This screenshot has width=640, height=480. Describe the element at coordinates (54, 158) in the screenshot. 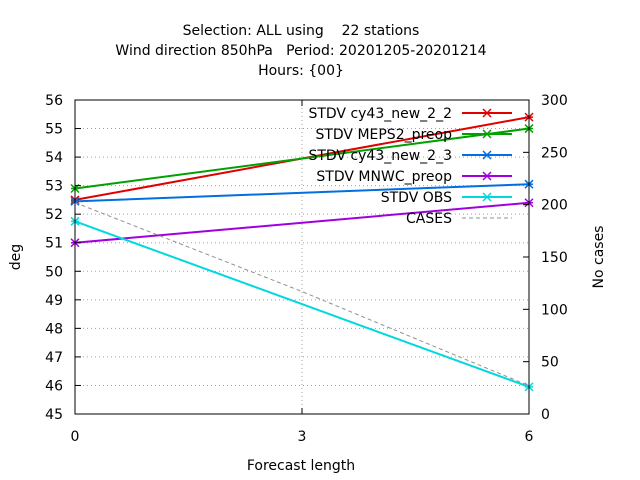

I see `y-tick-label: 54` at that location.